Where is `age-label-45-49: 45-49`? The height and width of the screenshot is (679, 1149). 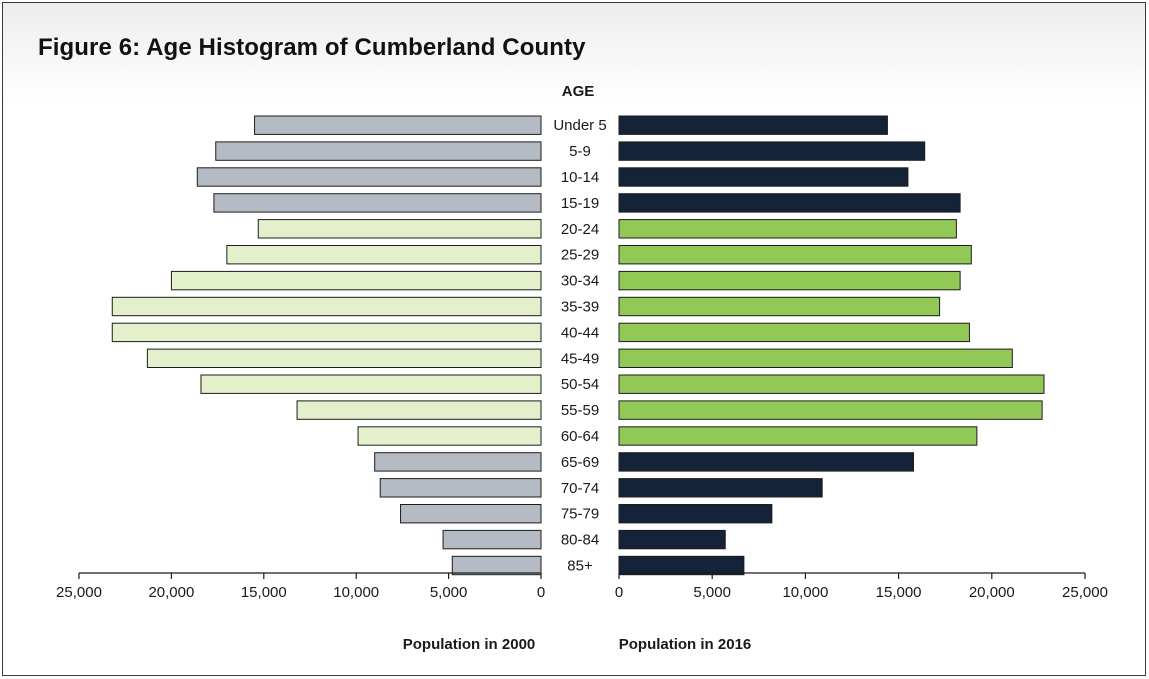 age-label-45-49: 45-49 is located at coordinates (580, 358).